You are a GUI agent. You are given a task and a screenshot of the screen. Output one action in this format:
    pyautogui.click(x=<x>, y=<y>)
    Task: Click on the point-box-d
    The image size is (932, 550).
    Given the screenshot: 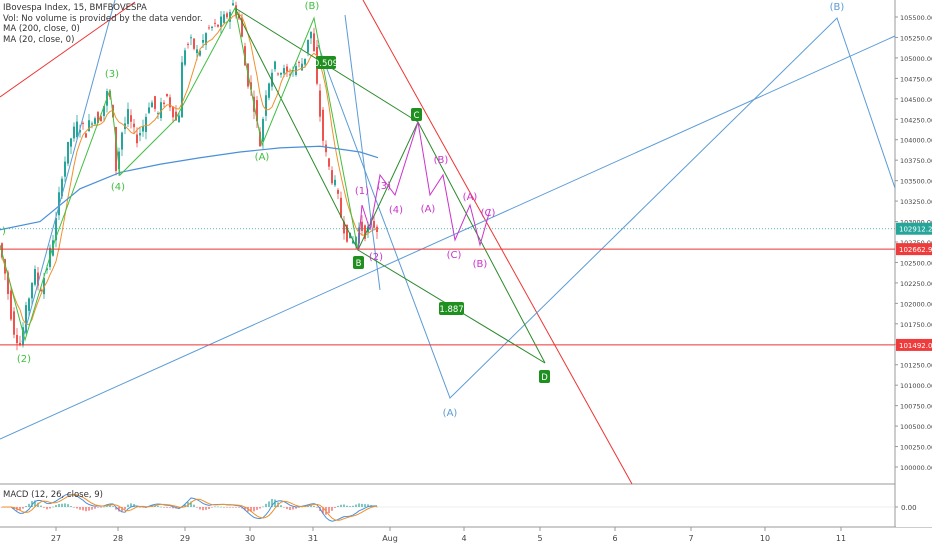 What is the action you would take?
    pyautogui.click(x=544, y=376)
    